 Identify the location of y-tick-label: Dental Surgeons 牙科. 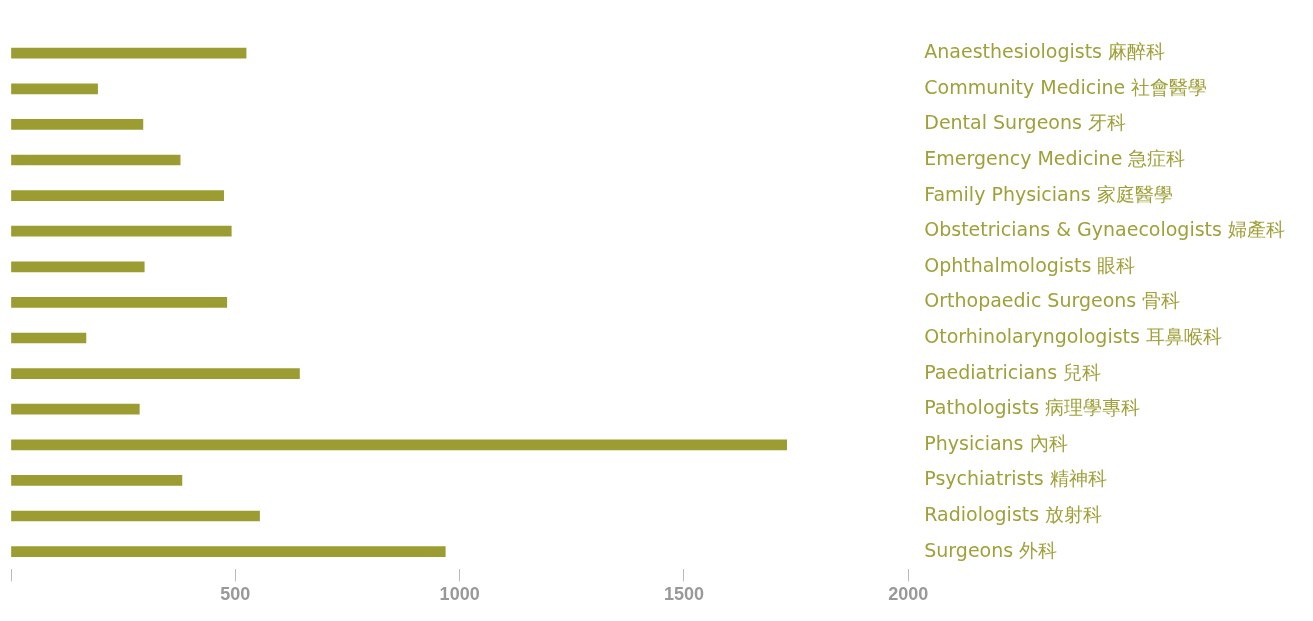
(1025, 122).